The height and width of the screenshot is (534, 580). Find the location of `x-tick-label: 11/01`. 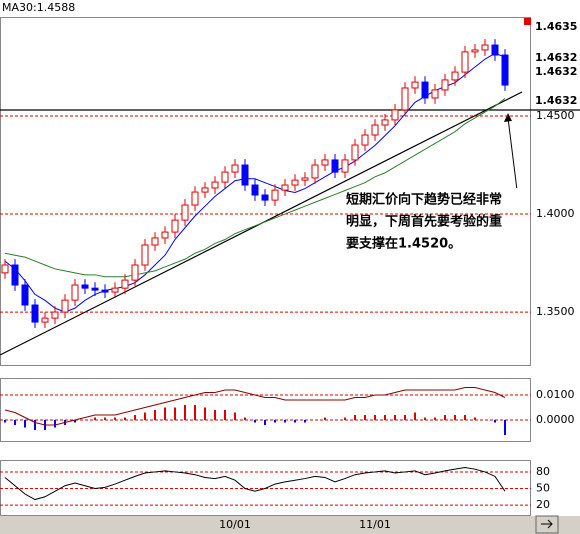

x-tick-label: 11/01 is located at coordinates (375, 524).